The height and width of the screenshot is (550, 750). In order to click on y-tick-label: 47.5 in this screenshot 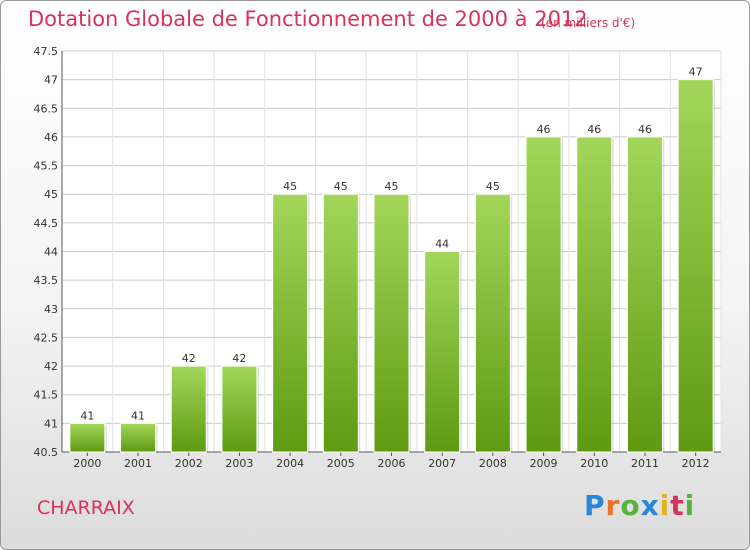, I will do `click(46, 51)`.